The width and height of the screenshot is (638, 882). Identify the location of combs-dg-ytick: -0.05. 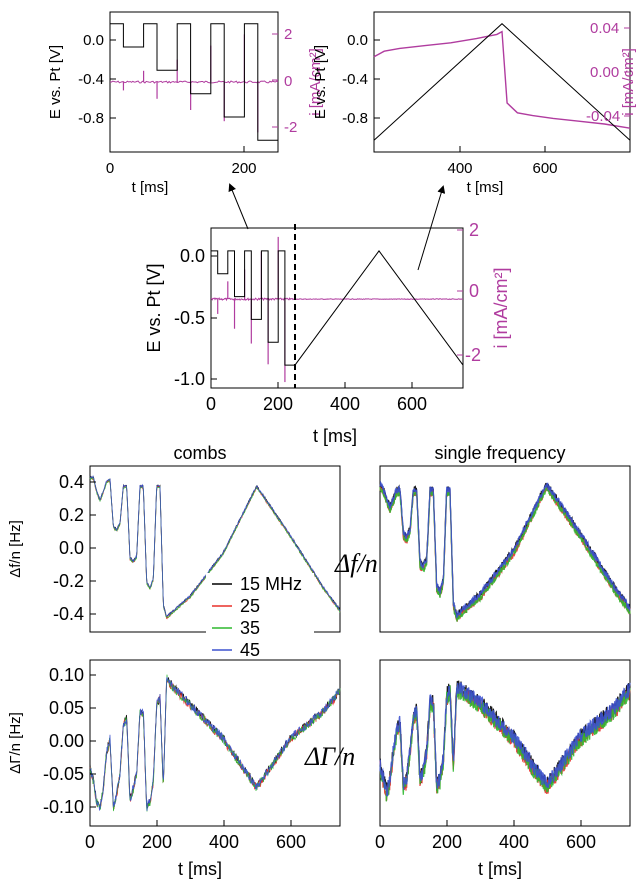
(63, 774).